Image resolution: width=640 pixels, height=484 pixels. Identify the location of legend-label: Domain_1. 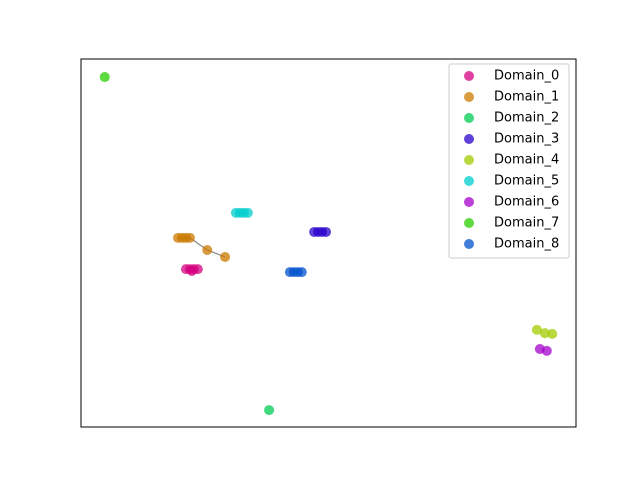
(526, 97).